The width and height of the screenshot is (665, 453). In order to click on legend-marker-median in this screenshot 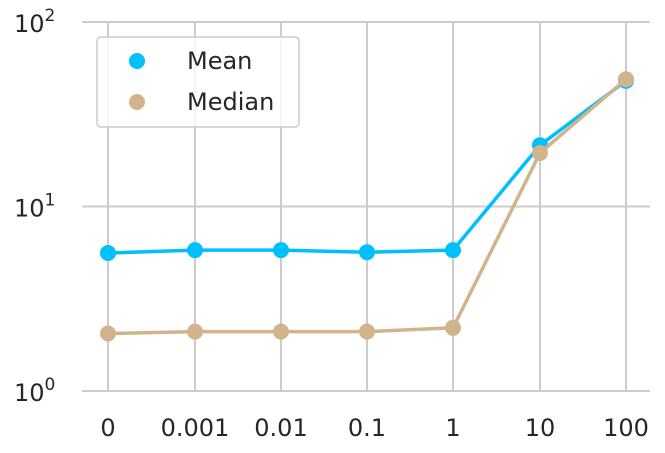, I will do `click(137, 102)`.